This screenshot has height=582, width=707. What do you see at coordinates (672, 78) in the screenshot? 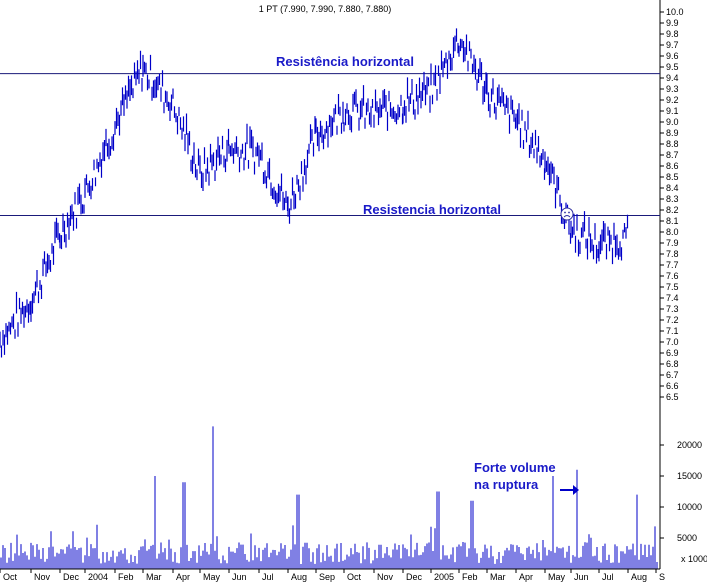
I see `price-y-tick-label: 9.4` at bounding box center [672, 78].